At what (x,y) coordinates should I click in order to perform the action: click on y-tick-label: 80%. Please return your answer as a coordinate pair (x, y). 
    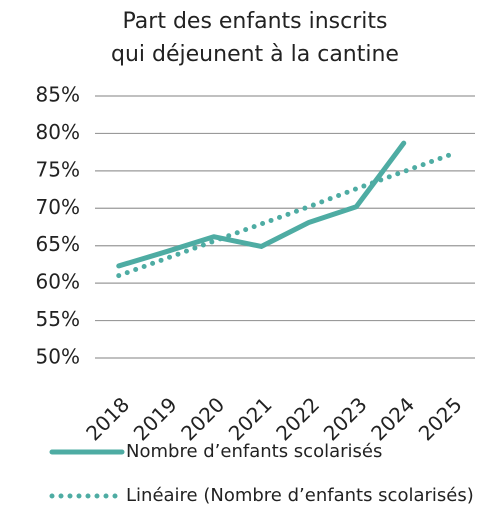
    Looking at the image, I should click on (58, 132).